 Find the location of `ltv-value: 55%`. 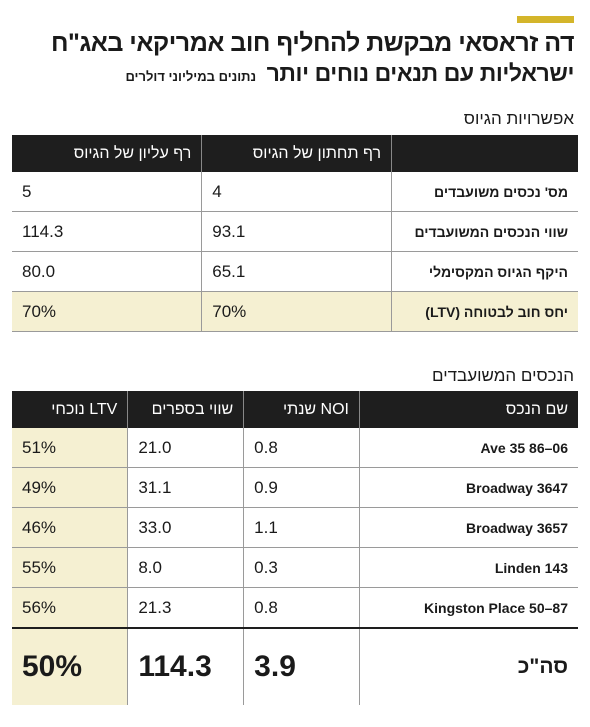

ltv-value: 55% is located at coordinates (70, 567).